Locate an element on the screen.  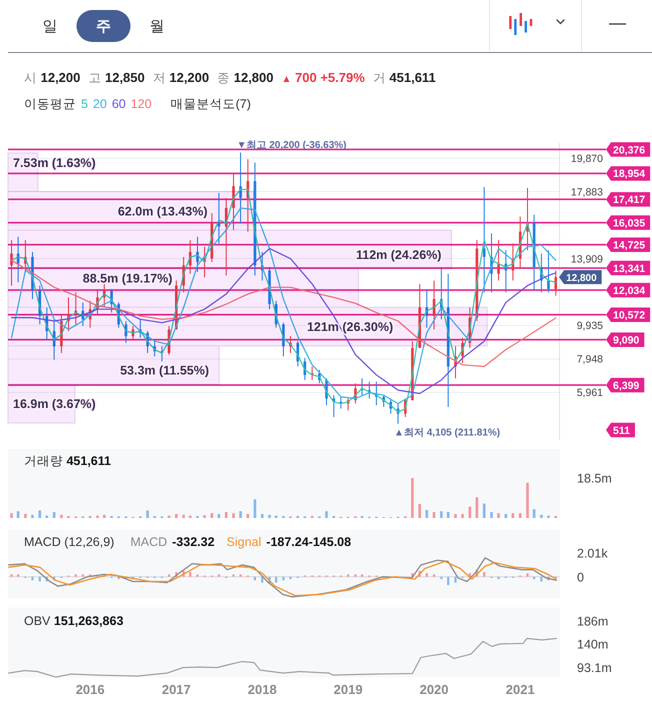
text: OBV 151,263,863 is located at coordinates (74, 621).